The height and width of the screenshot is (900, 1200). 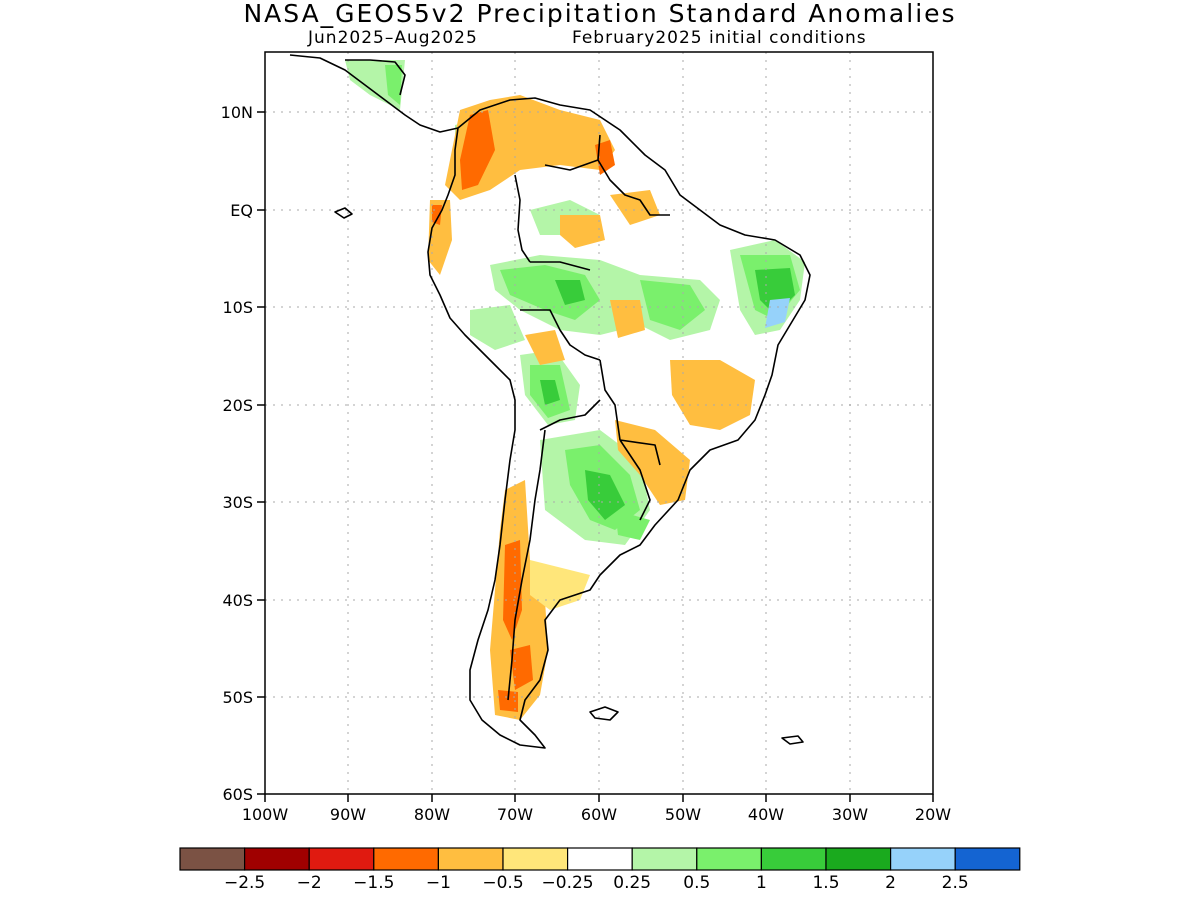 I want to click on lat-tick-label: 60S, so click(x=237, y=794).